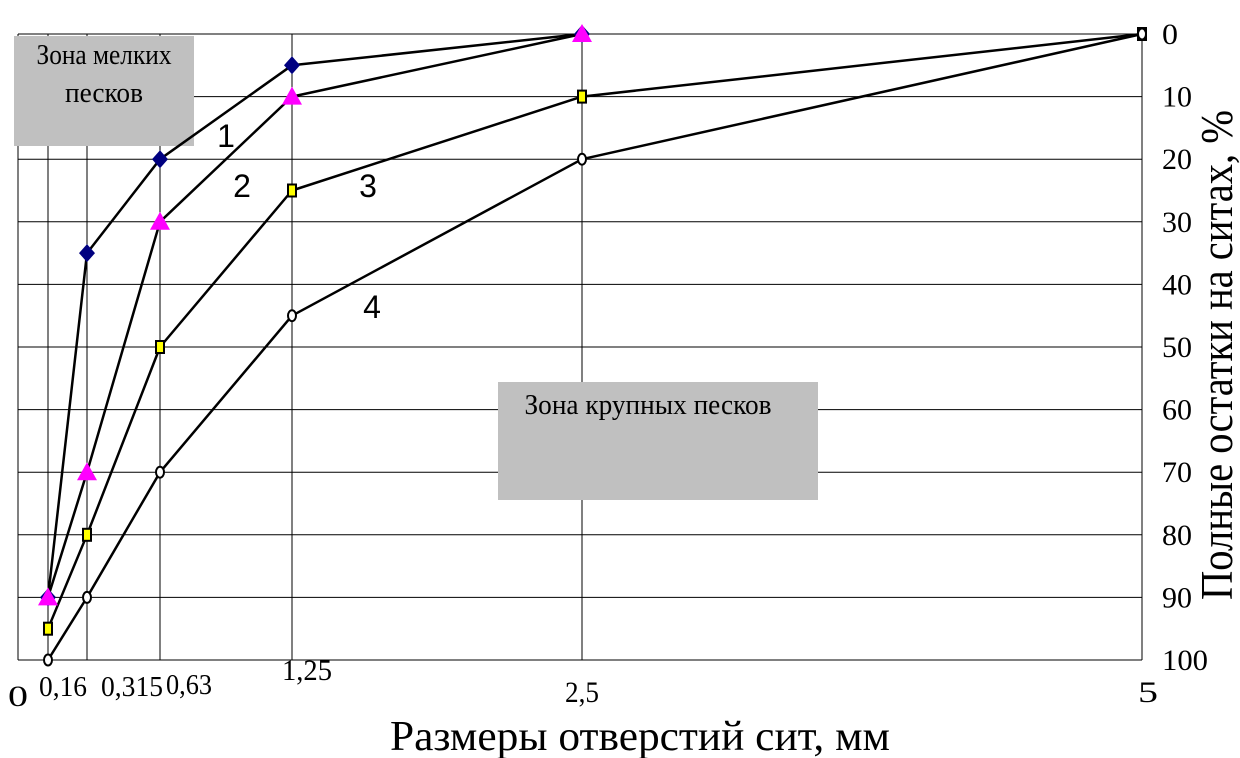  I want to click on x-tick-label: 1,25, so click(307, 670).